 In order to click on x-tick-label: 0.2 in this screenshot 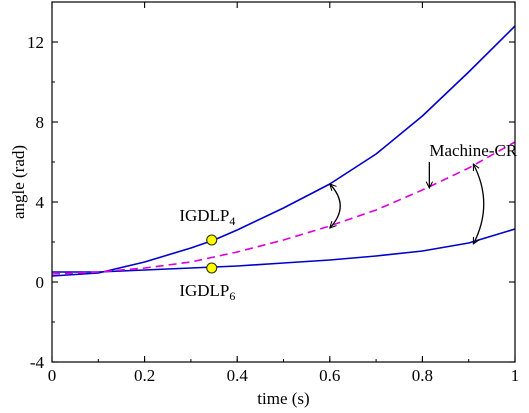, I will do `click(144, 375)`.